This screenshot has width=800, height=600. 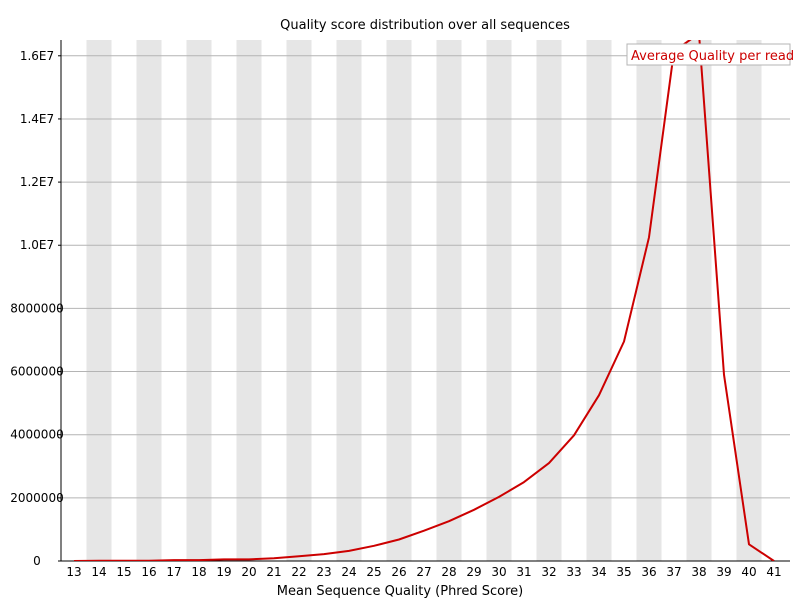 What do you see at coordinates (148, 572) in the screenshot?
I see `x-tick-label: 16` at bounding box center [148, 572].